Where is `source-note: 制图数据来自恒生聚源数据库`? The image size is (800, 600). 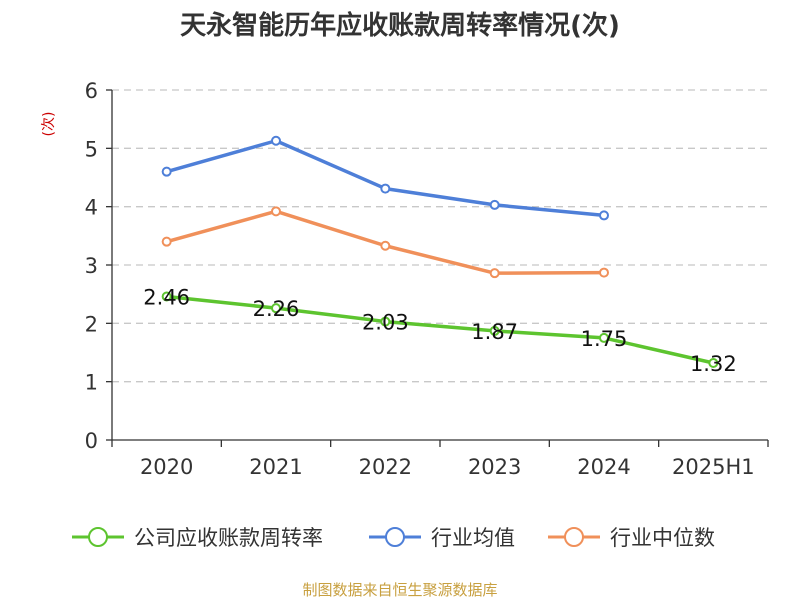 source-note: 制图数据来自恒生聚源数据库 is located at coordinates (399, 590).